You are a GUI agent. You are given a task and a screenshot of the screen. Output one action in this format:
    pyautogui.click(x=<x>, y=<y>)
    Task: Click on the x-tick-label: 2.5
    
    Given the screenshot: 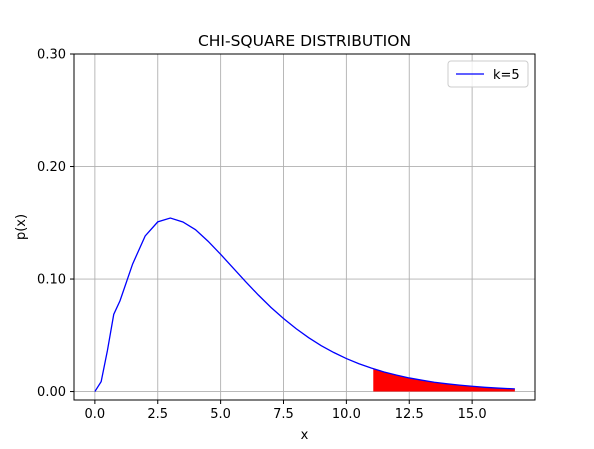 What is the action you would take?
    pyautogui.click(x=157, y=414)
    